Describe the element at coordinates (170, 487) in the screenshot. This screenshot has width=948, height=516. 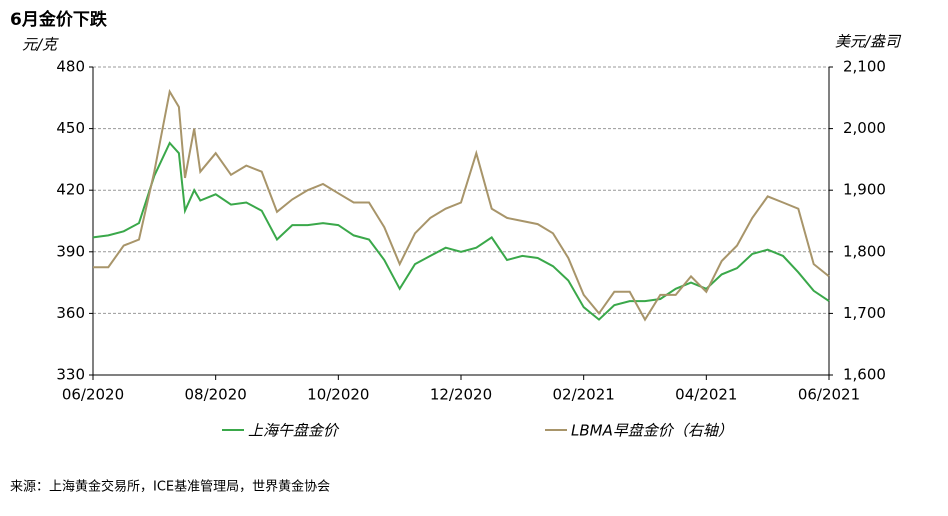
I see `source-note: 来源：上海黄金交易所，ICE基准管理局，世界黄金协会` at that location.